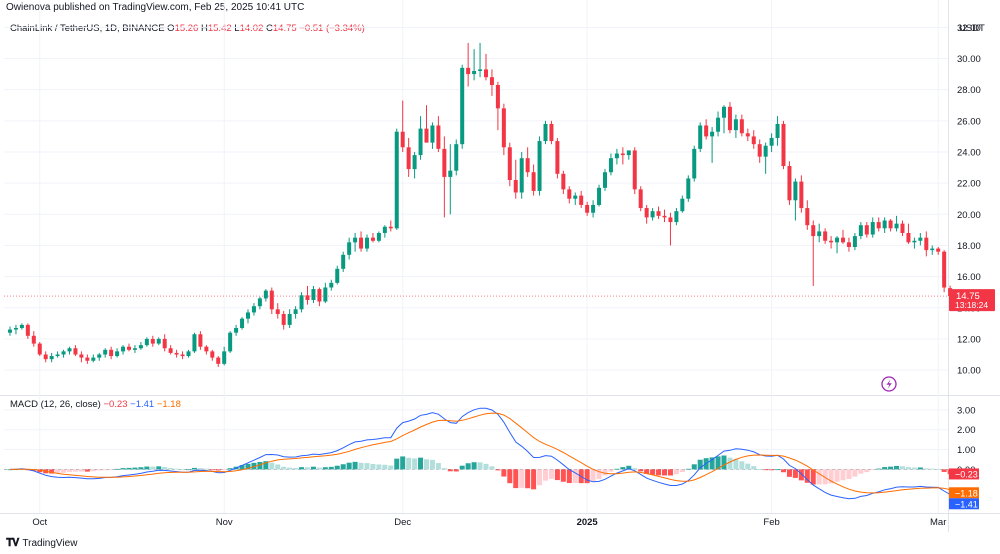 Image resolution: width=1000 pixels, height=554 pixels. I want to click on close-value: 14.75, so click(284, 28).